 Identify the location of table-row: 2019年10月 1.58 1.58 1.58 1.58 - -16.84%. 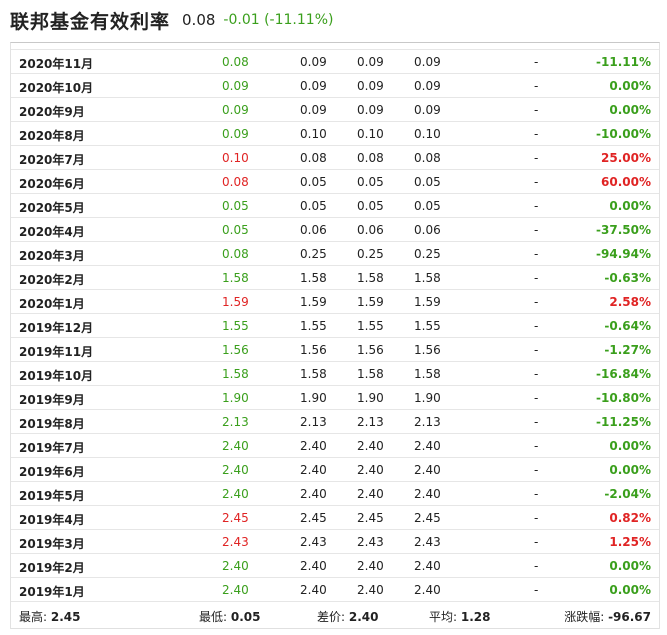
(335, 374).